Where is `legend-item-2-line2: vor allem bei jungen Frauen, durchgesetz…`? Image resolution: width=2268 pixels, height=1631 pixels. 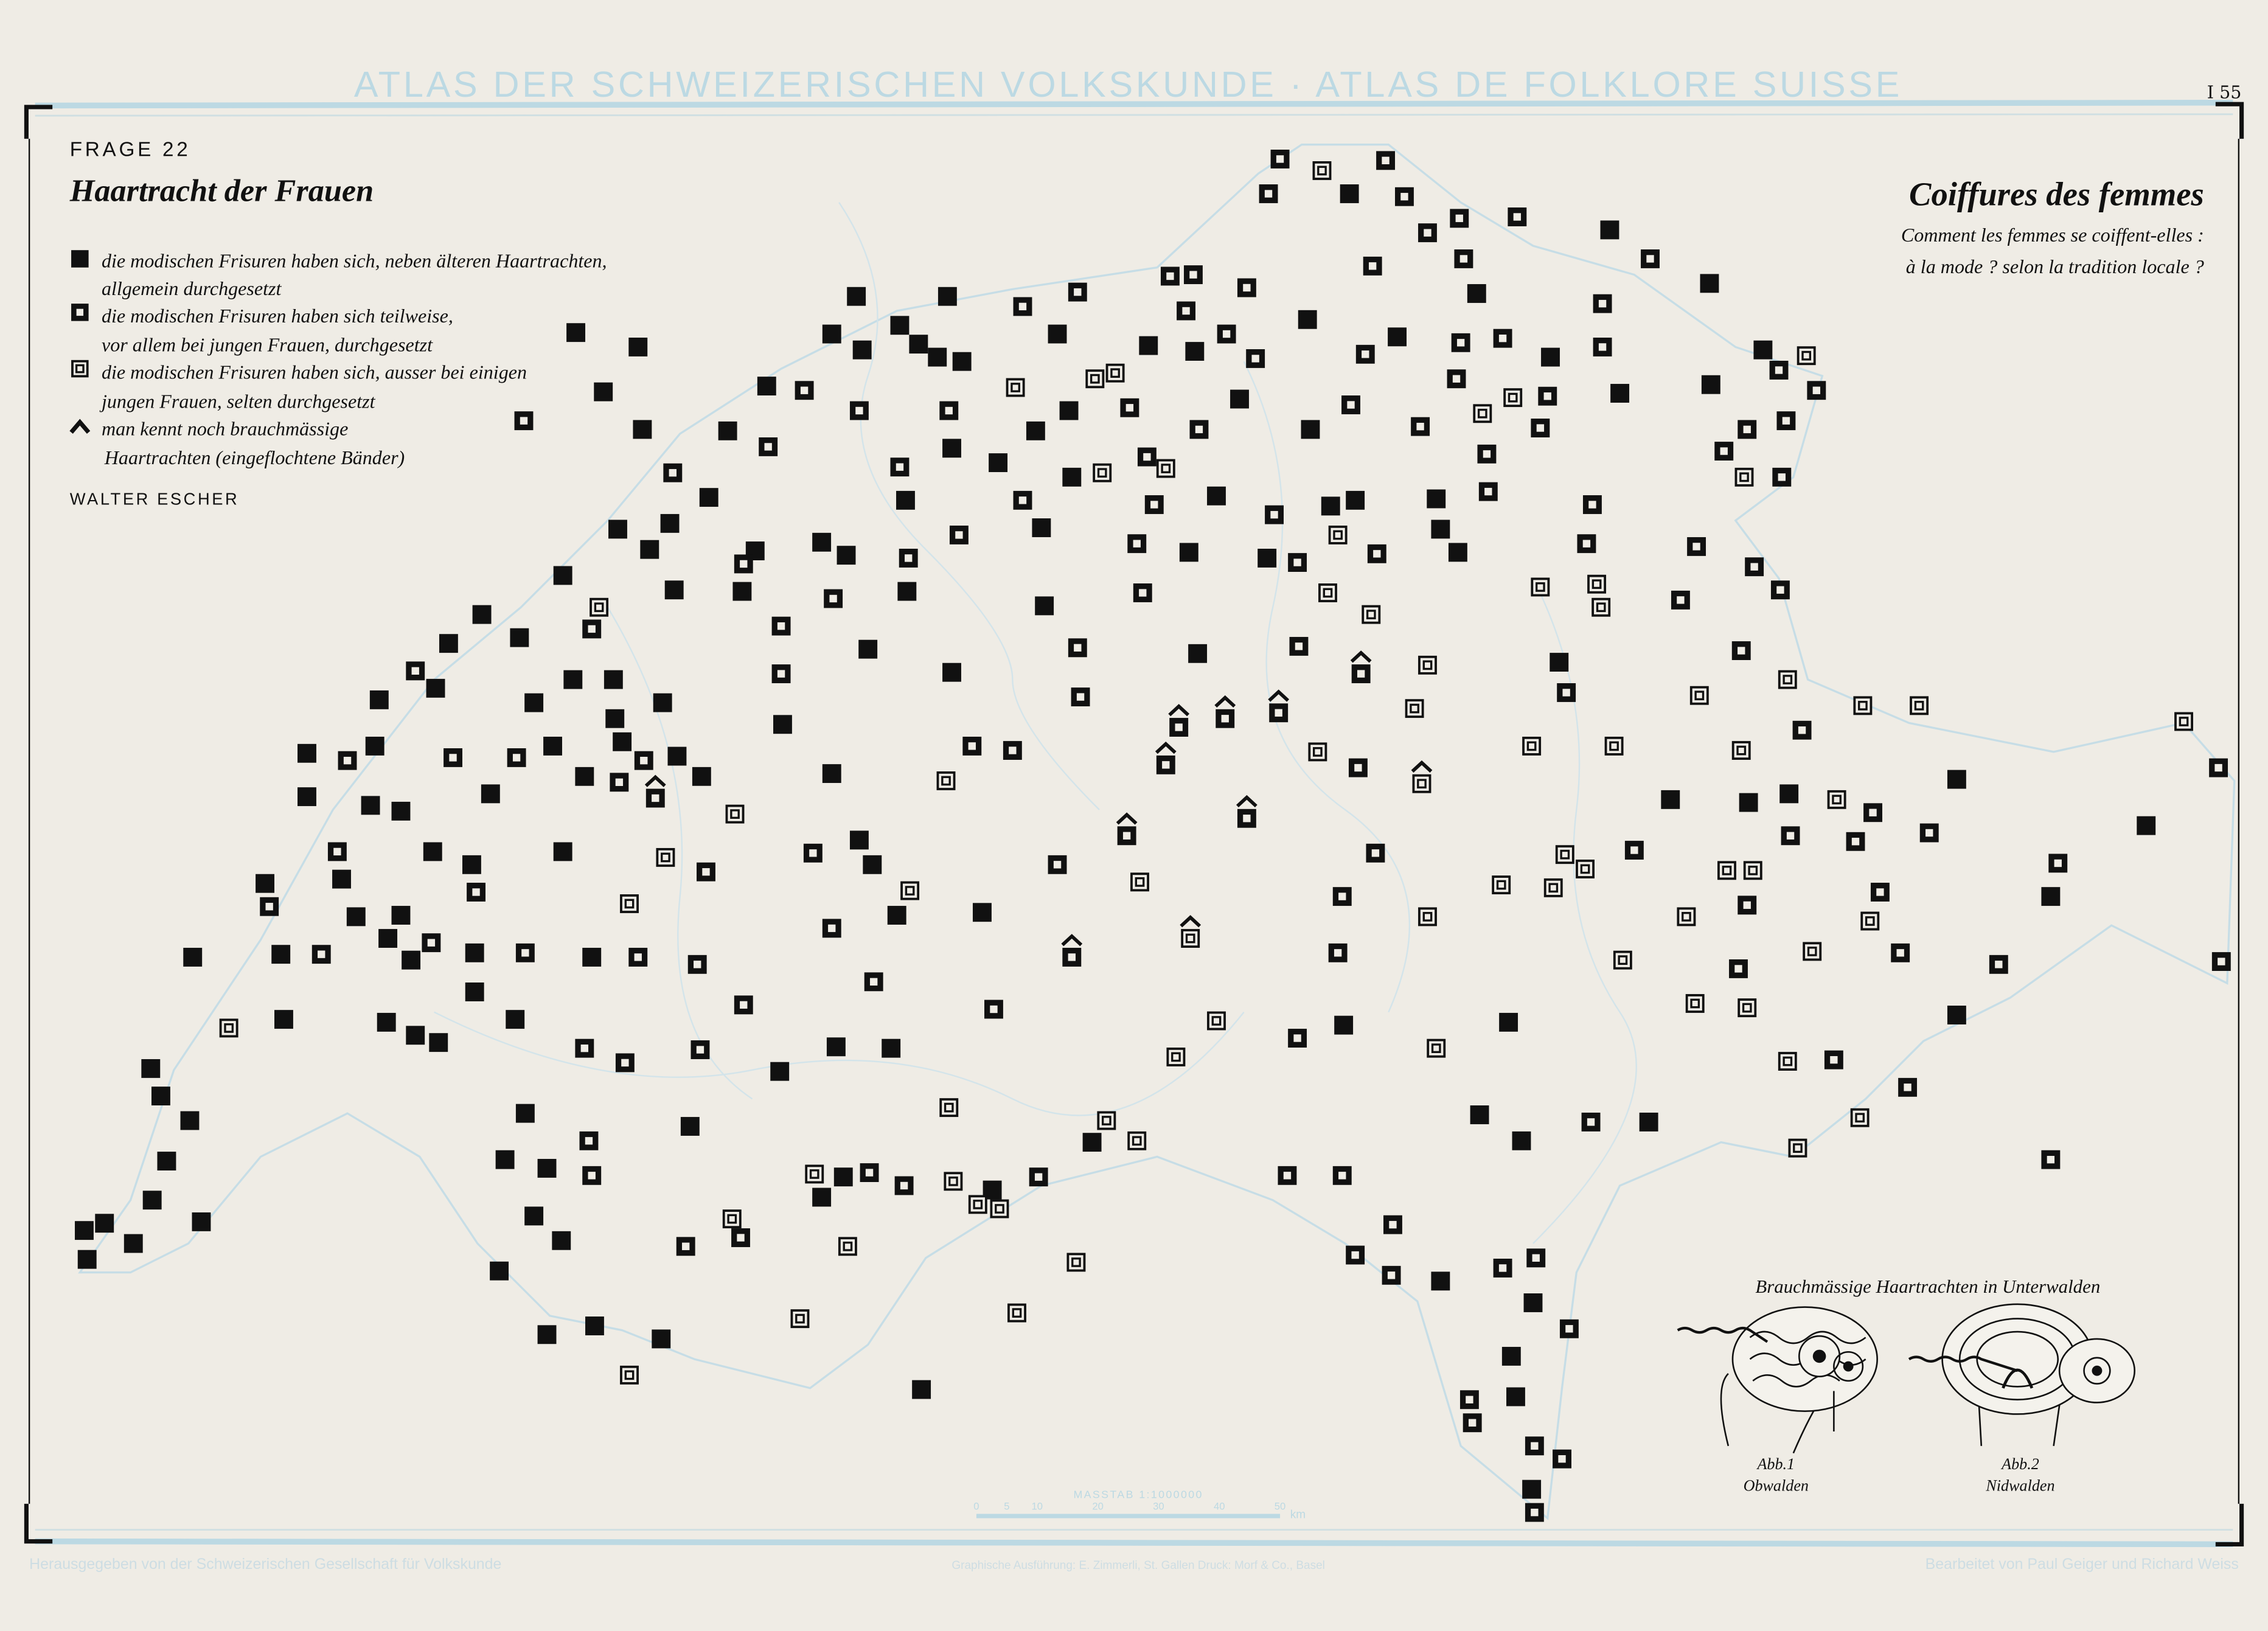 legend-item-2-line2: vor allem bei jungen Frauen, durchgesetz… is located at coordinates (267, 345).